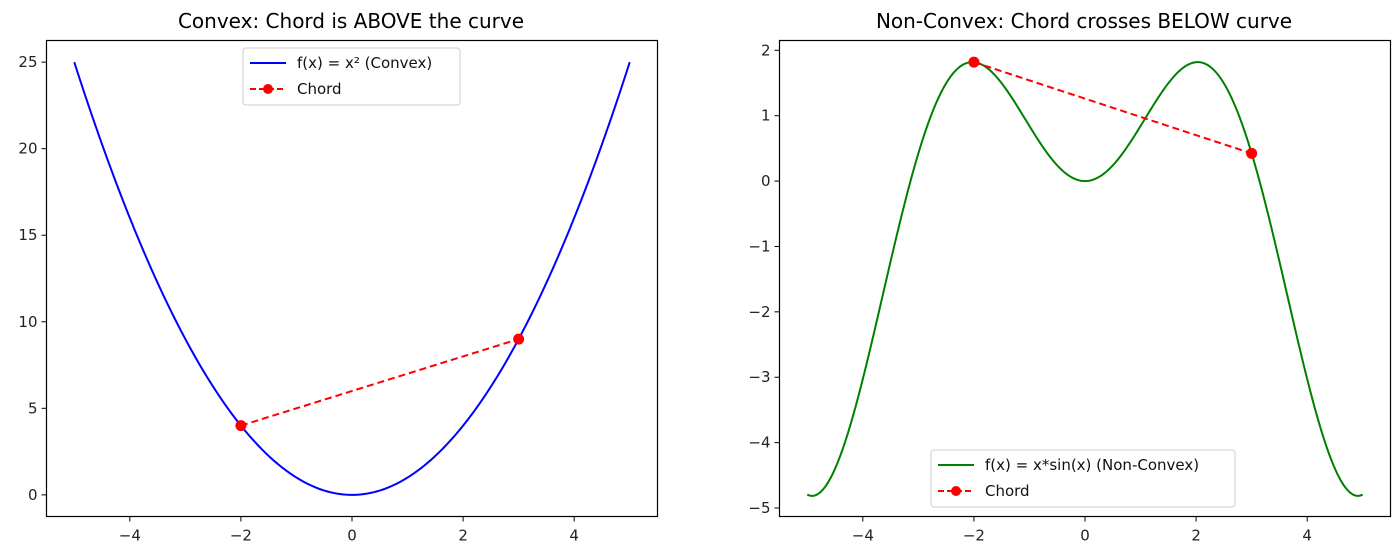  I want to click on y-tick-label: −1, so click(759, 246).